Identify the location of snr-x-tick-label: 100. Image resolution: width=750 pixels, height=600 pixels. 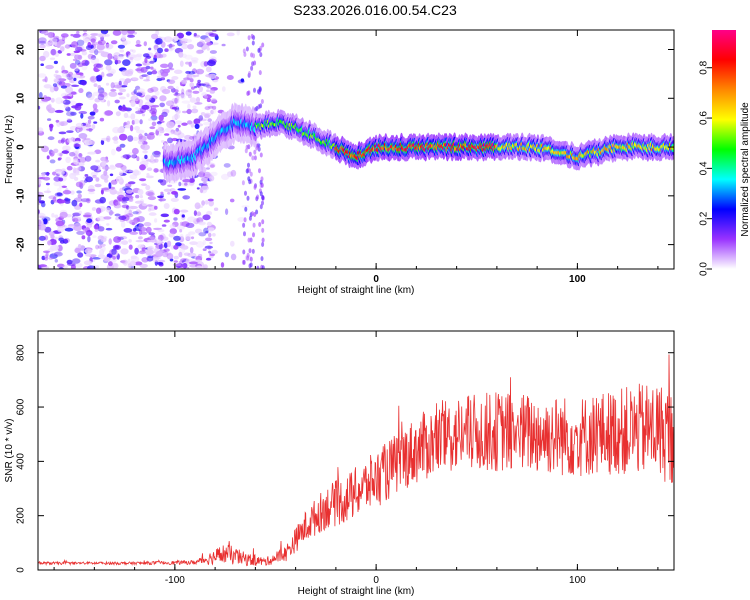
(577, 580).